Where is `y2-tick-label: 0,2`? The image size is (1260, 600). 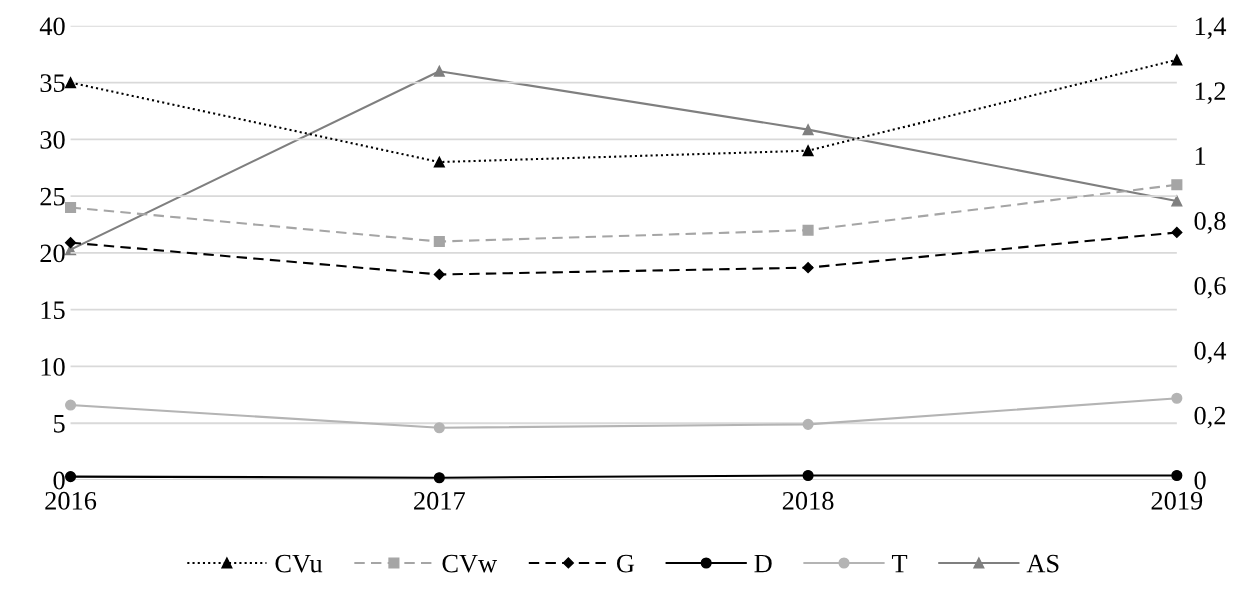
y2-tick-label: 0,2 is located at coordinates (1210, 417).